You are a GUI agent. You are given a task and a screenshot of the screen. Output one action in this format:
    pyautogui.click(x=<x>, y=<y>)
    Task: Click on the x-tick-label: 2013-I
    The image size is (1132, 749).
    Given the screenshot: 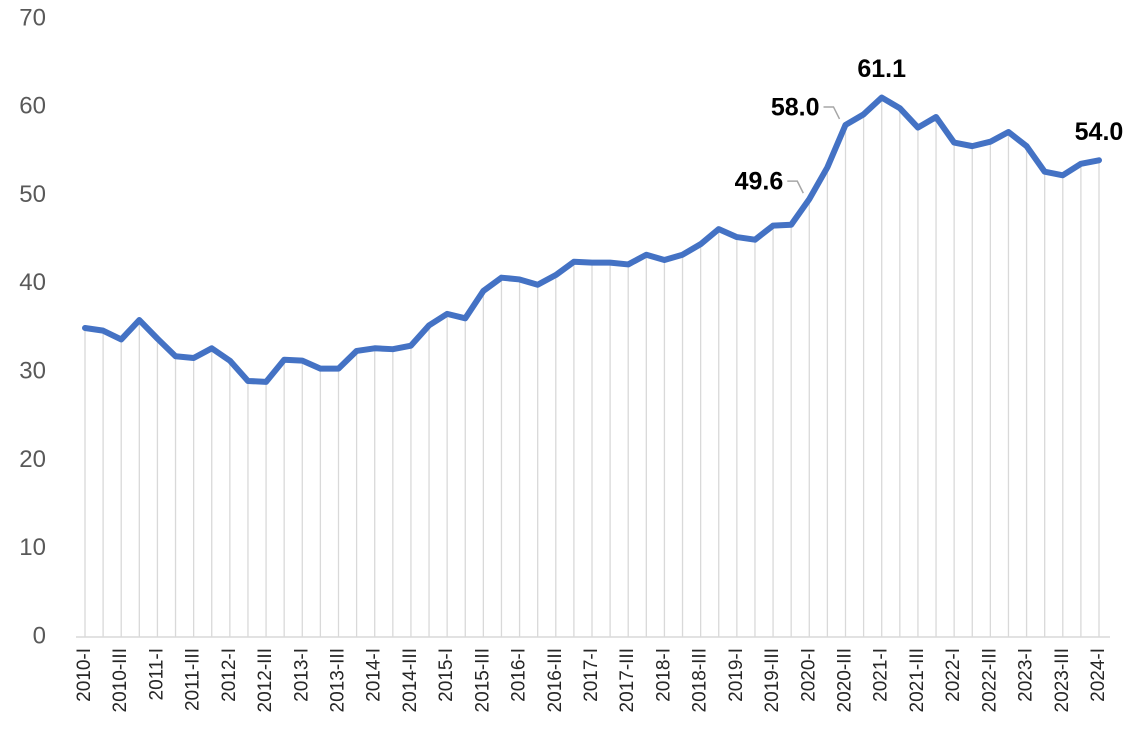 What is the action you would take?
    pyautogui.click(x=301, y=675)
    